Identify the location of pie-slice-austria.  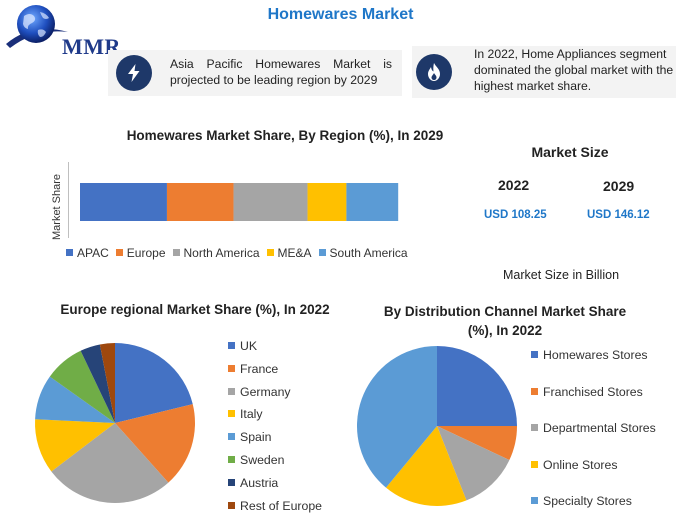
(97, 383).